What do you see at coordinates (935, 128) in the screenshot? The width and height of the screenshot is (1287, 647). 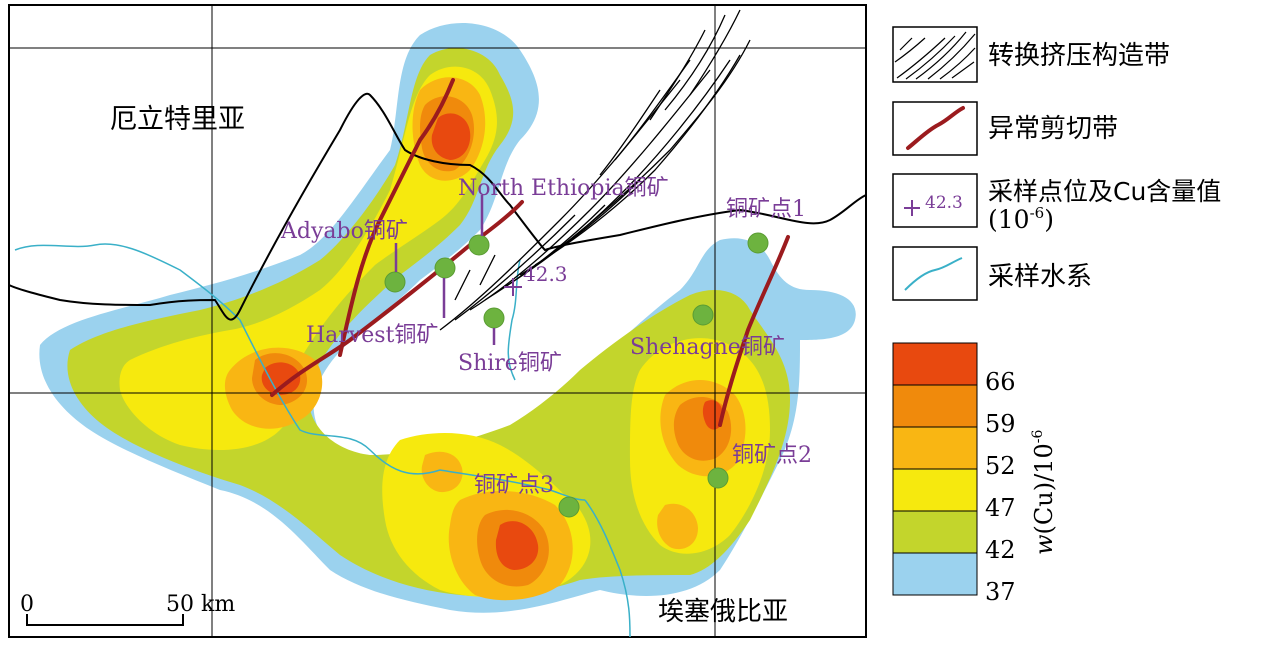 I see `shear-zone-icon` at bounding box center [935, 128].